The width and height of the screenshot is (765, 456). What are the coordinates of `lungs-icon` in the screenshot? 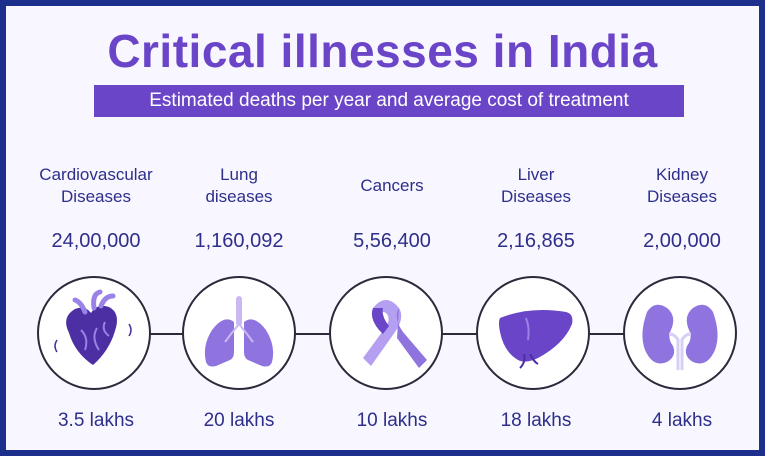 It's located at (239, 331).